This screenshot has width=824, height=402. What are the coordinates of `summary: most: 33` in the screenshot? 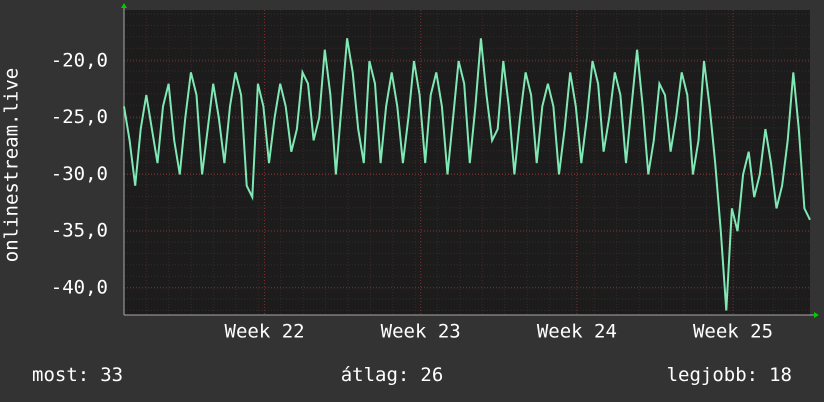 It's located at (77, 375).